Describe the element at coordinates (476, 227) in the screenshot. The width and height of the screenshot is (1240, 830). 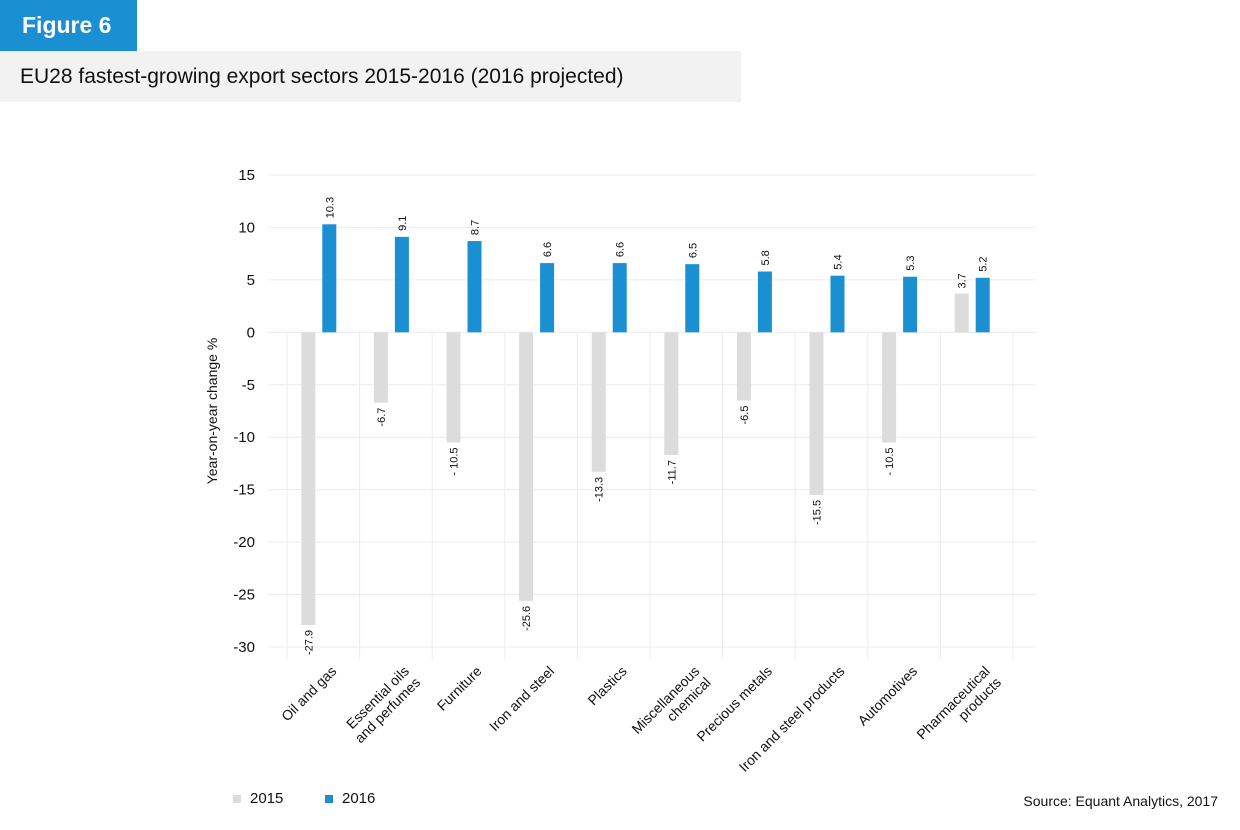
I see `data-label-2016: 8.7` at that location.